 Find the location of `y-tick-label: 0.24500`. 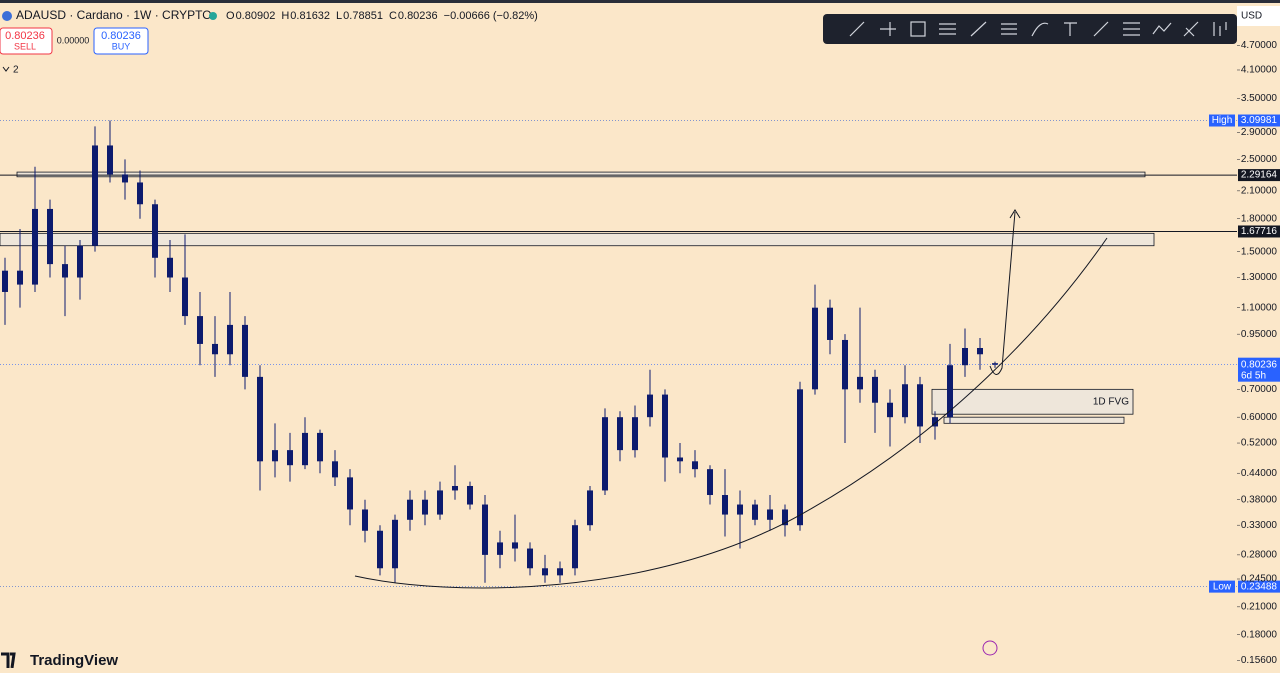

y-tick-label: 0.24500 is located at coordinates (1259, 579).